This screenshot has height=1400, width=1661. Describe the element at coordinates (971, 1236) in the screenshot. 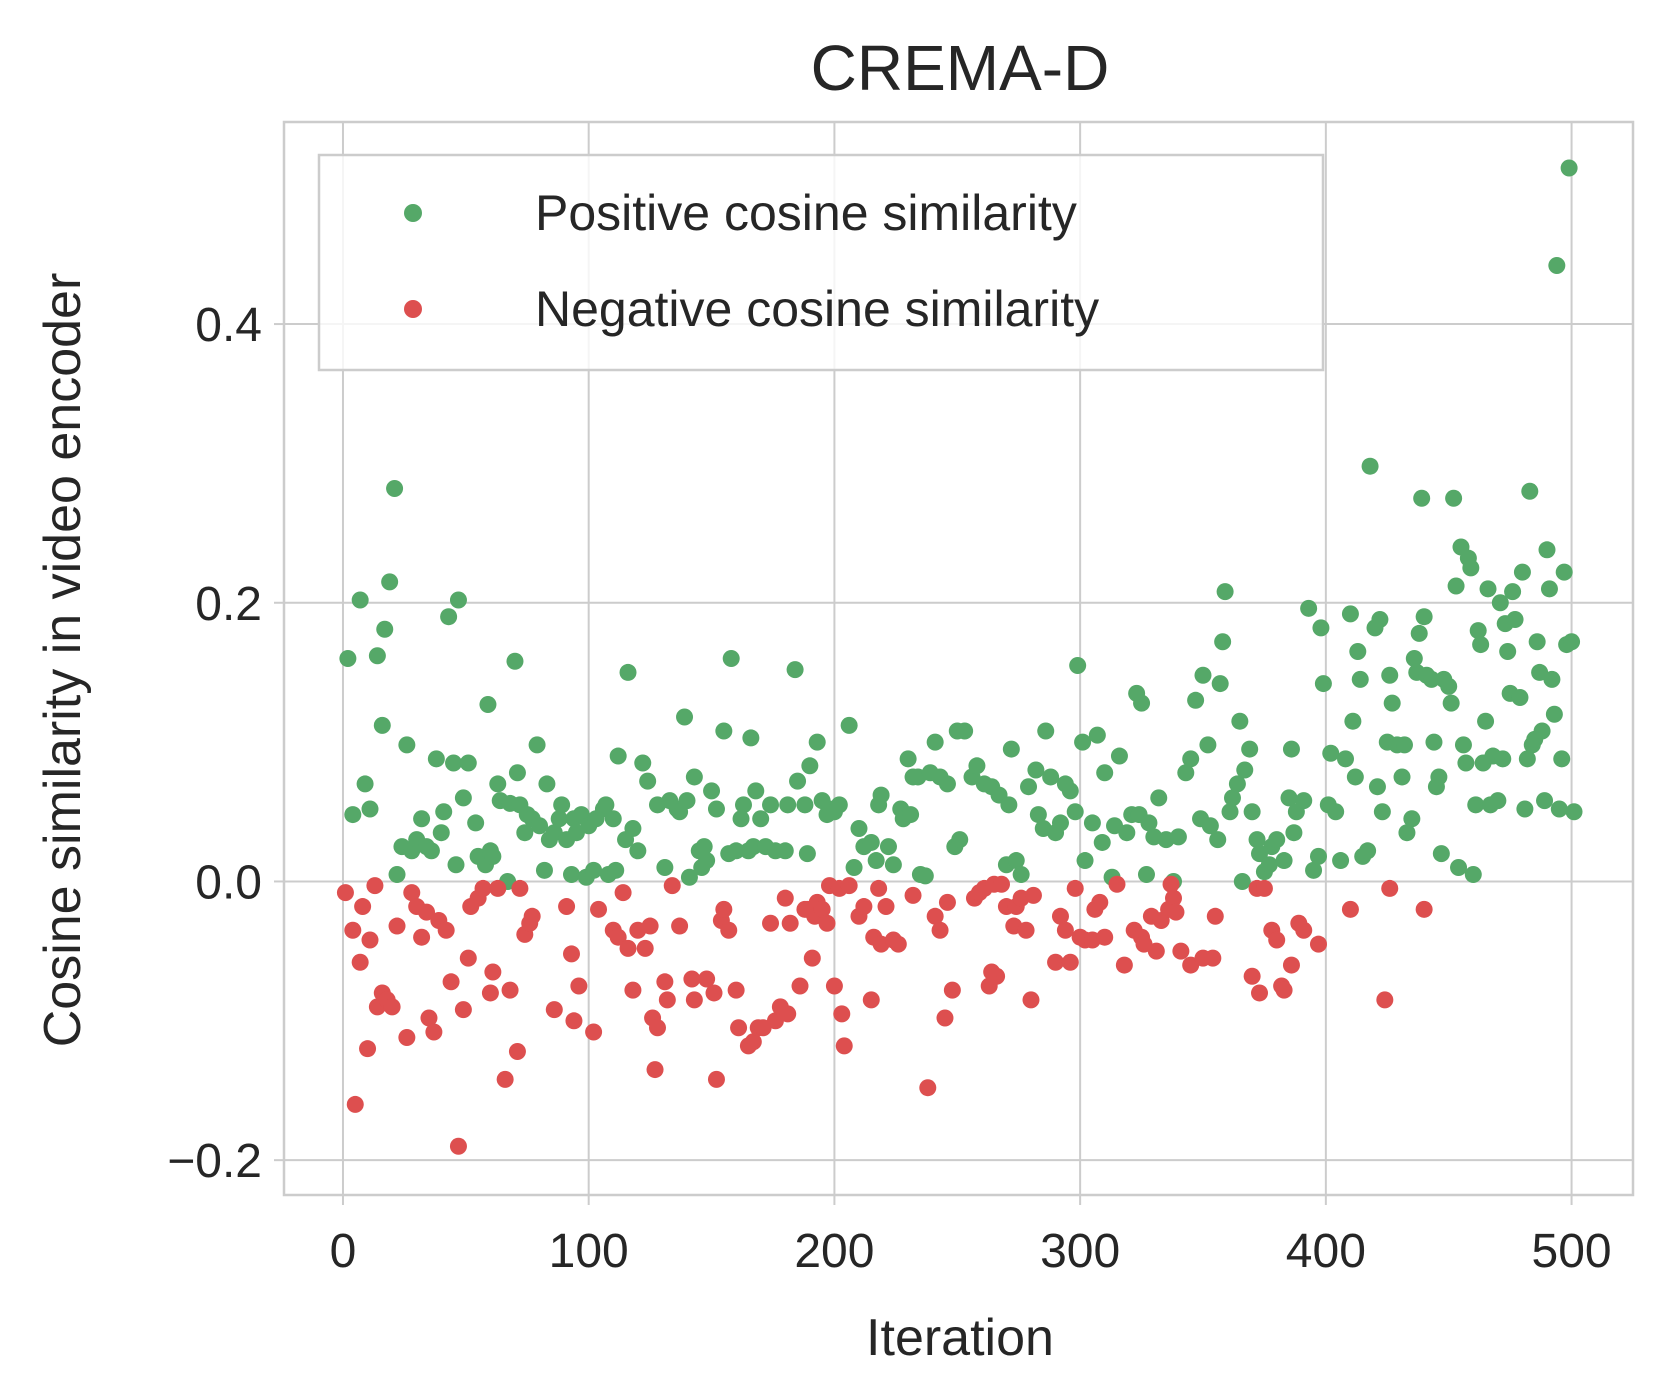

I see `x-axis-ticks: 0 100 200 300 400 500` at that location.